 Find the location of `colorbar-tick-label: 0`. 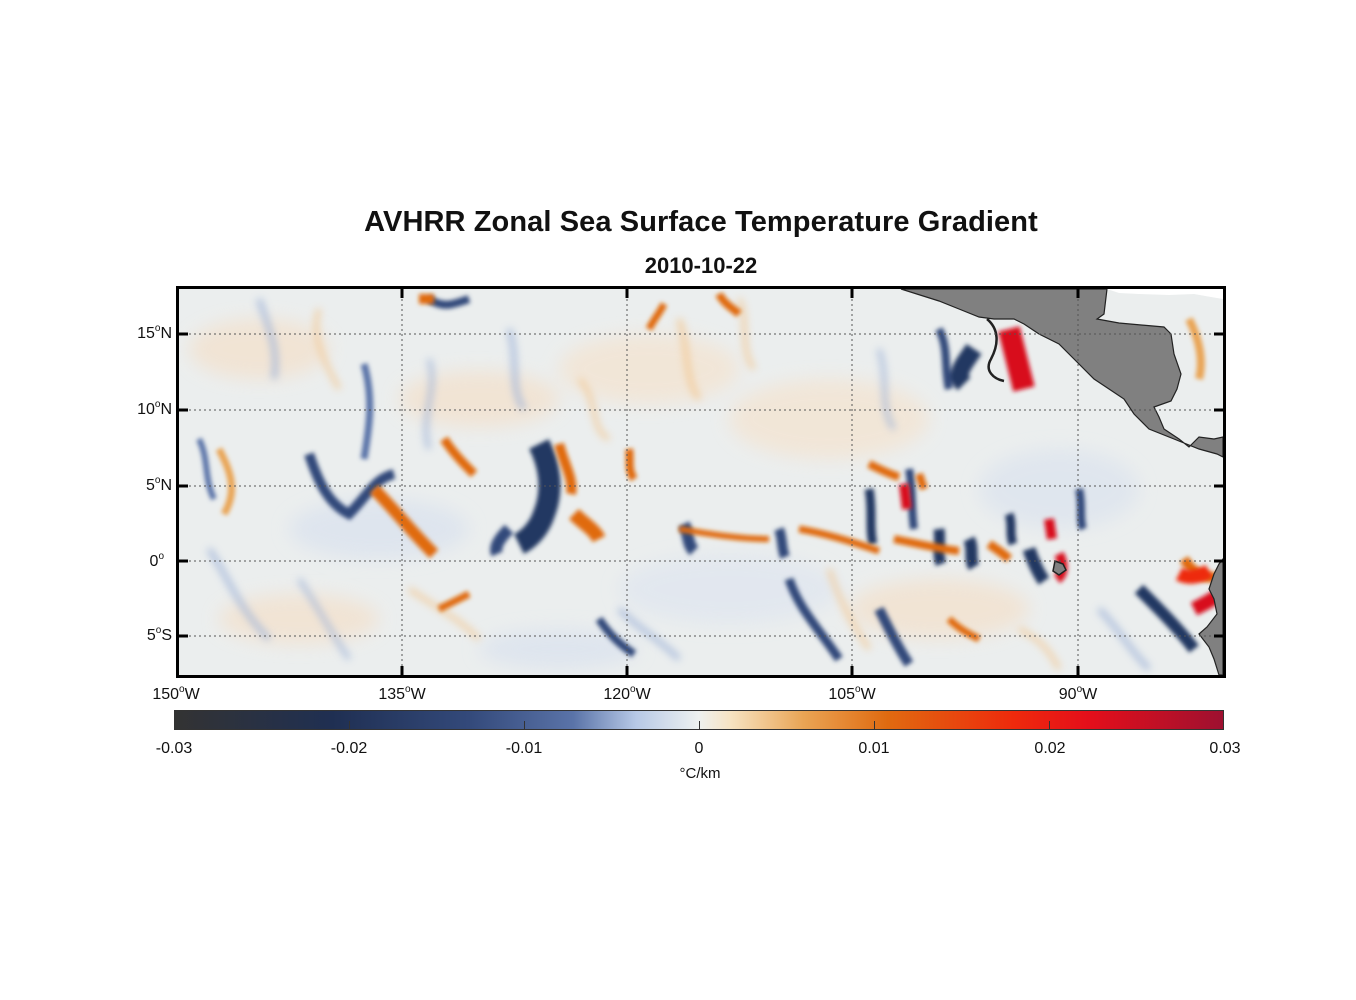

colorbar-tick-label: 0 is located at coordinates (699, 748).